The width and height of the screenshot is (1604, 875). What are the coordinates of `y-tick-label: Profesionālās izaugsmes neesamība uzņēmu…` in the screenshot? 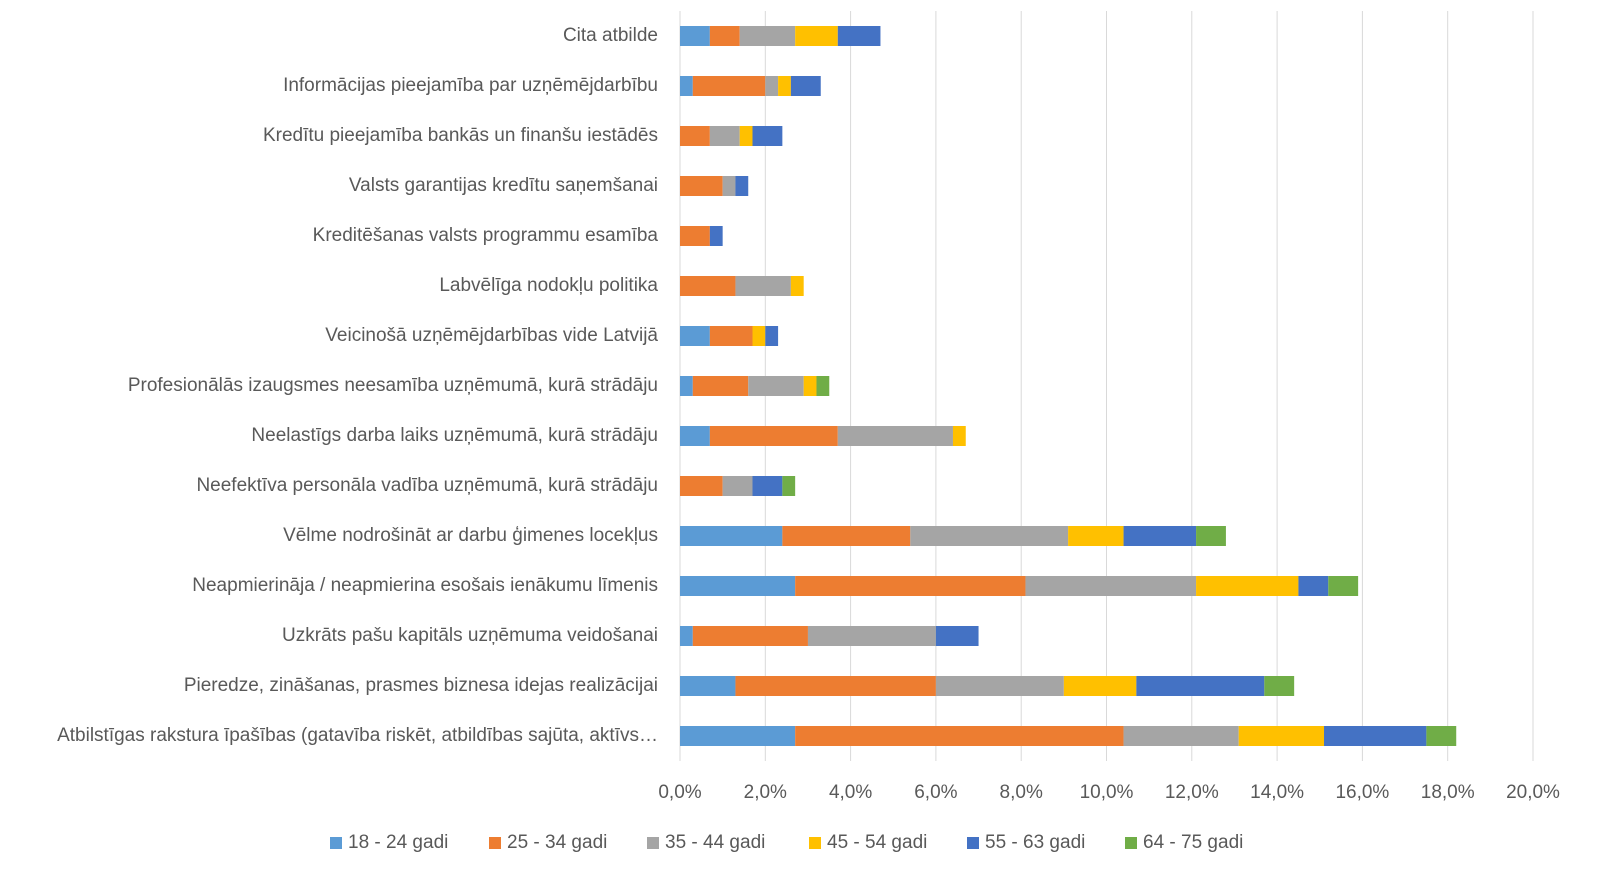 It's located at (393, 385).